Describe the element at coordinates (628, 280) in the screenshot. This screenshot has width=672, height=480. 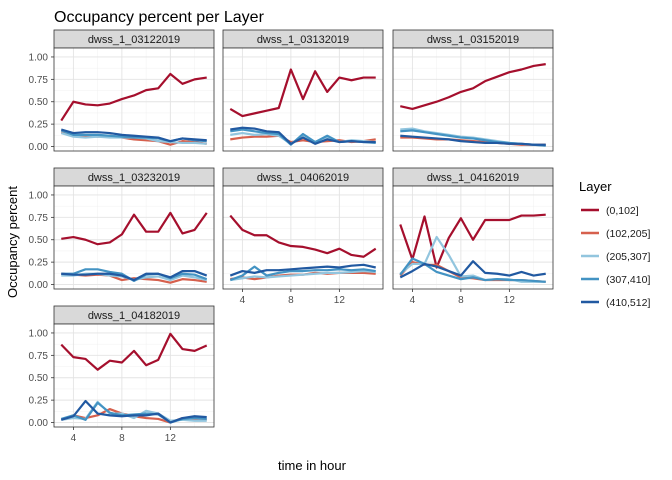
I see `legend-label: (307,410]` at that location.